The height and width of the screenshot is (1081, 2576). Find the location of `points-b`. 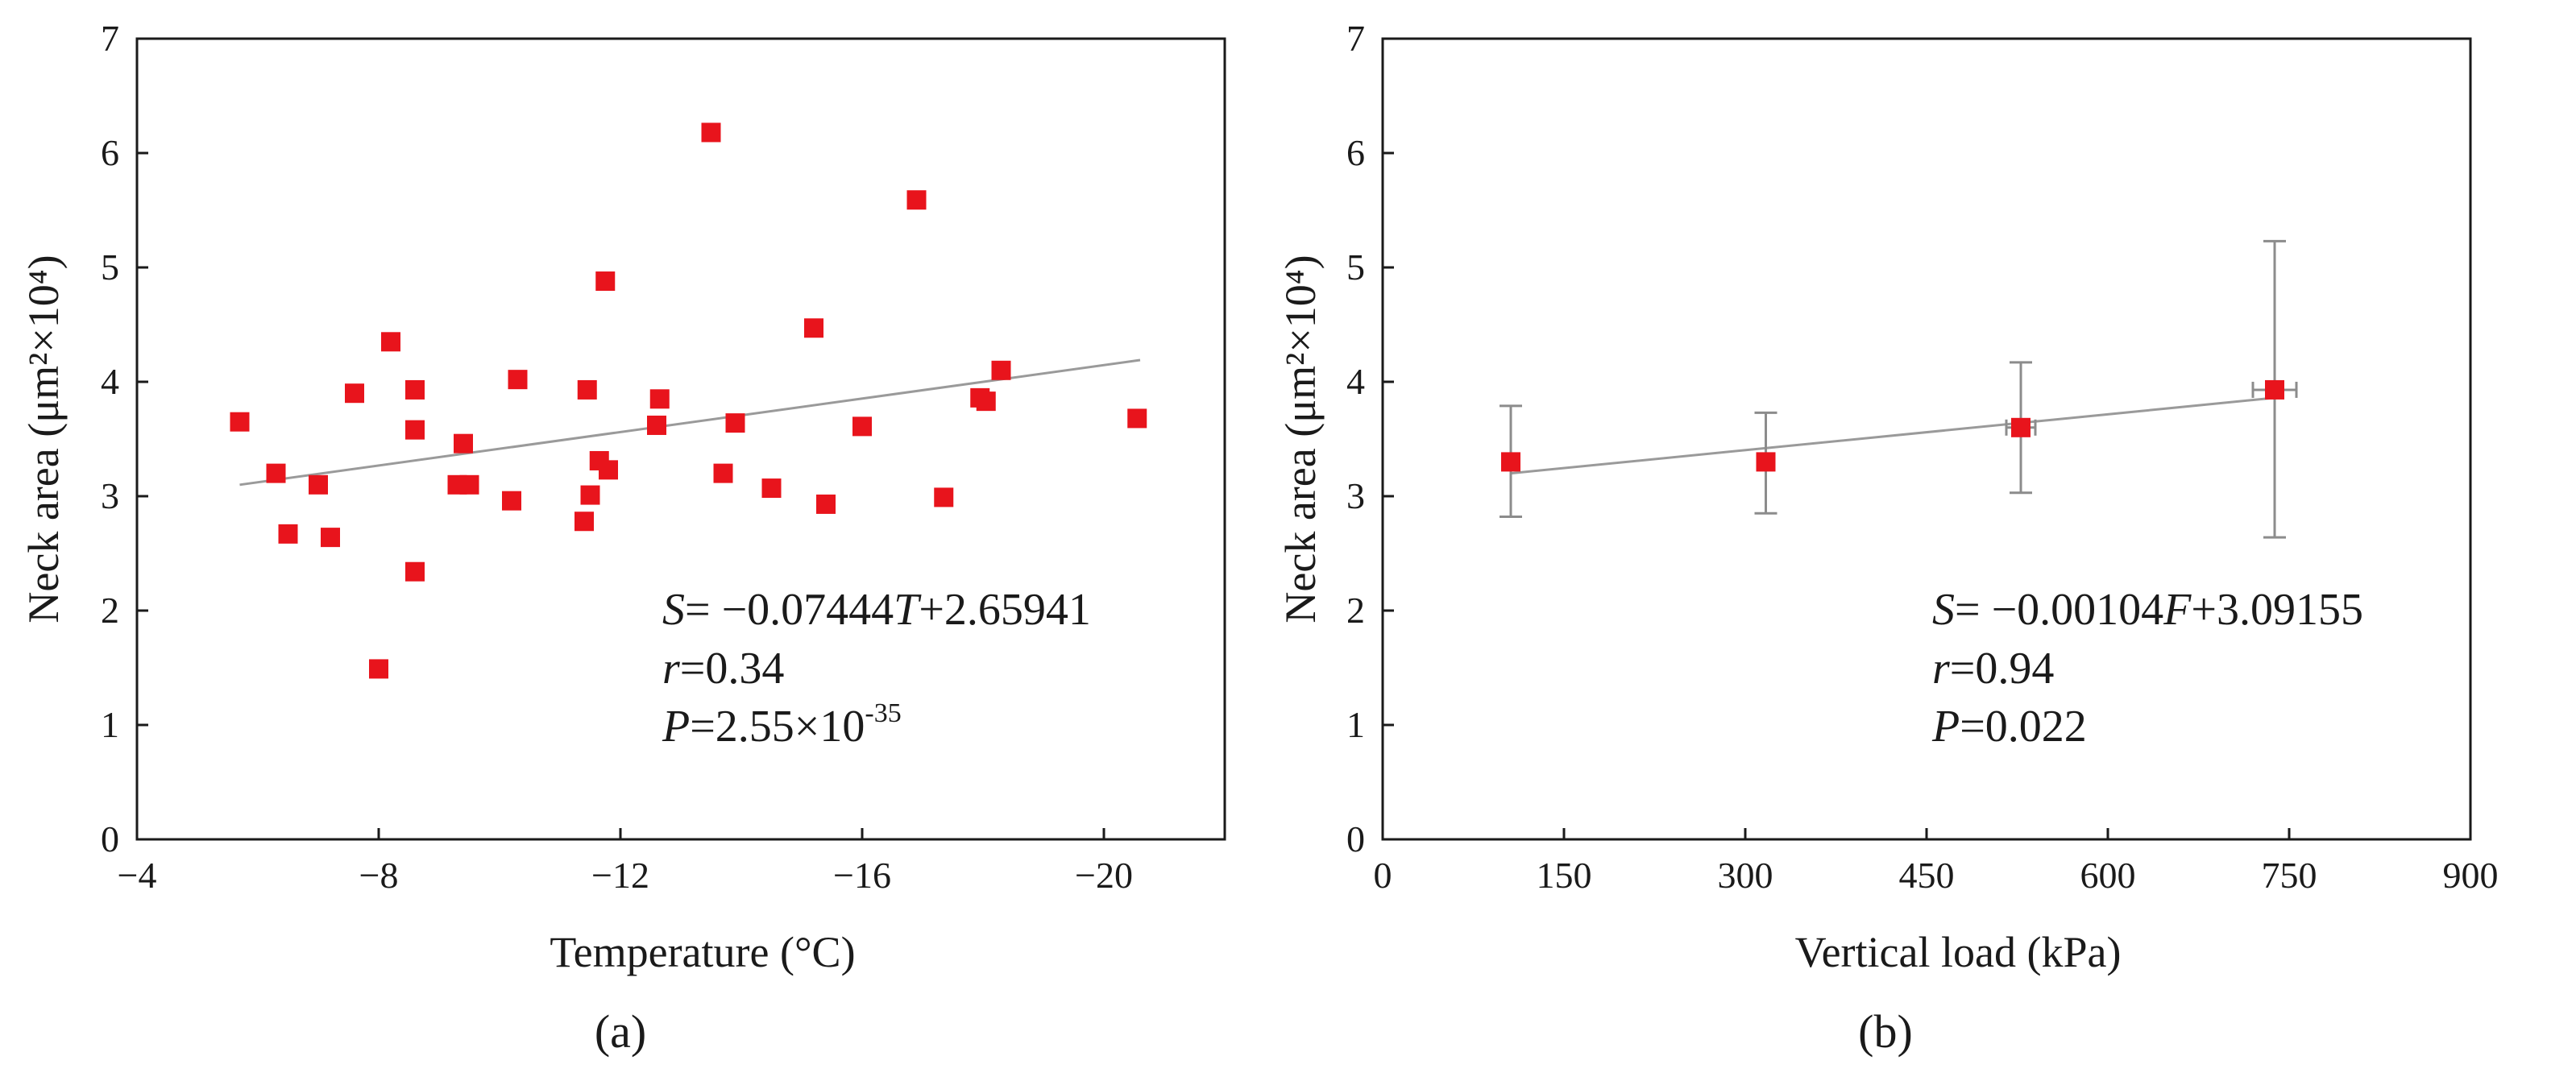

points-b is located at coordinates (1892, 425).